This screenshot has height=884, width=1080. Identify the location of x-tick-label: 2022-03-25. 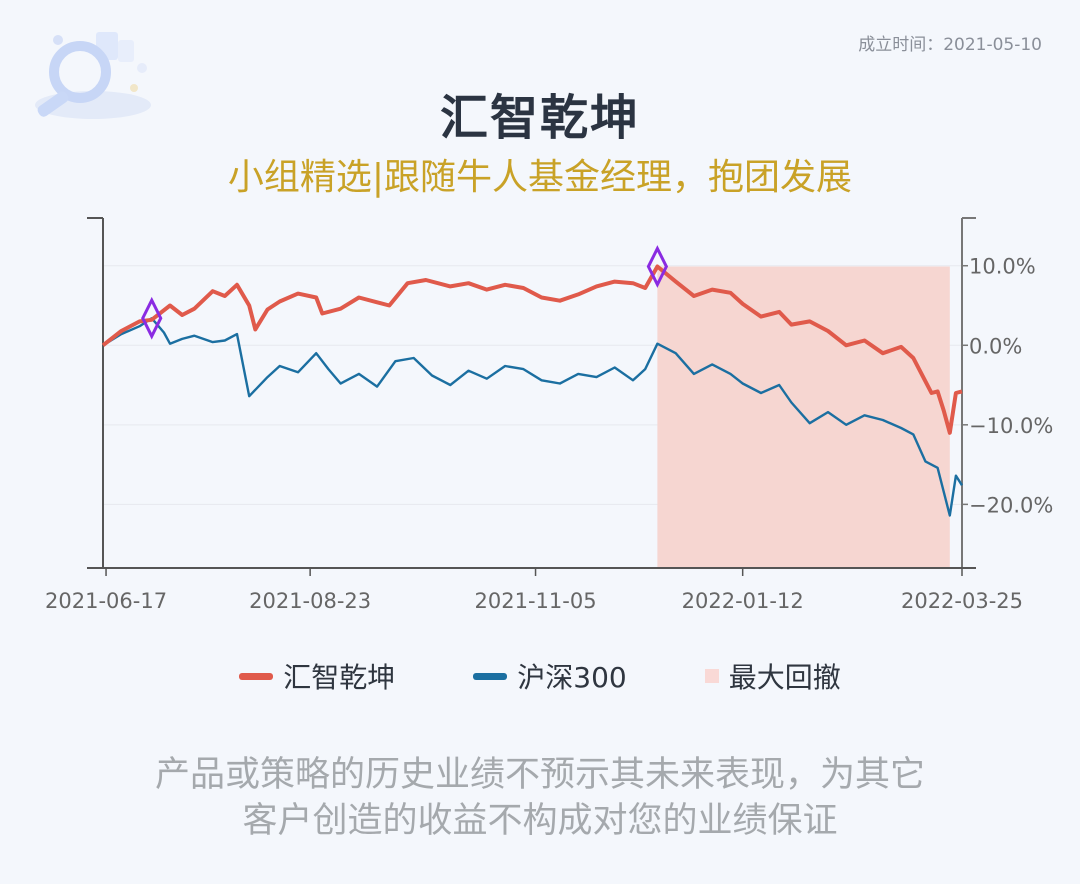
(962, 601).